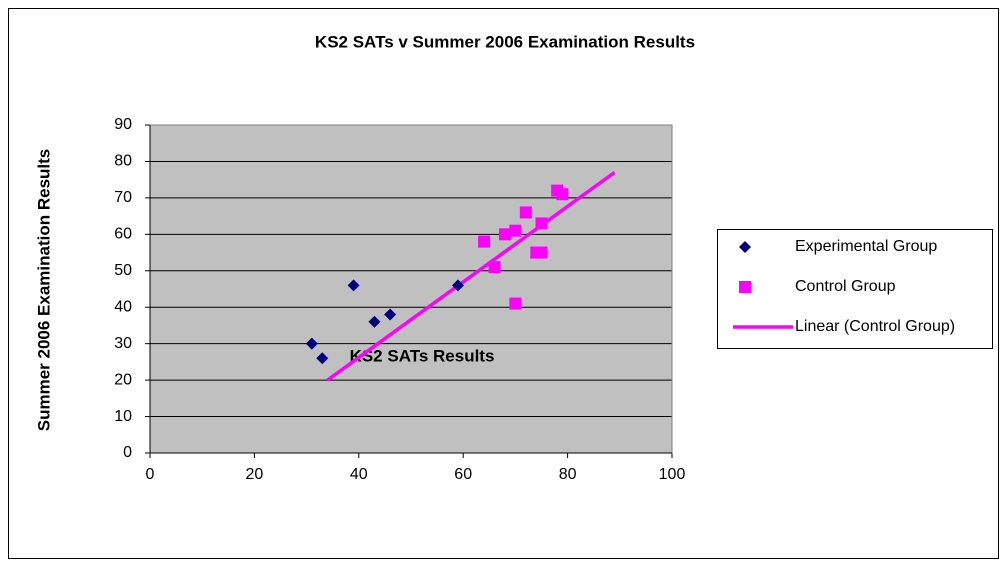  Describe the element at coordinates (123, 416) in the screenshot. I see `y-tick-label: 10` at that location.